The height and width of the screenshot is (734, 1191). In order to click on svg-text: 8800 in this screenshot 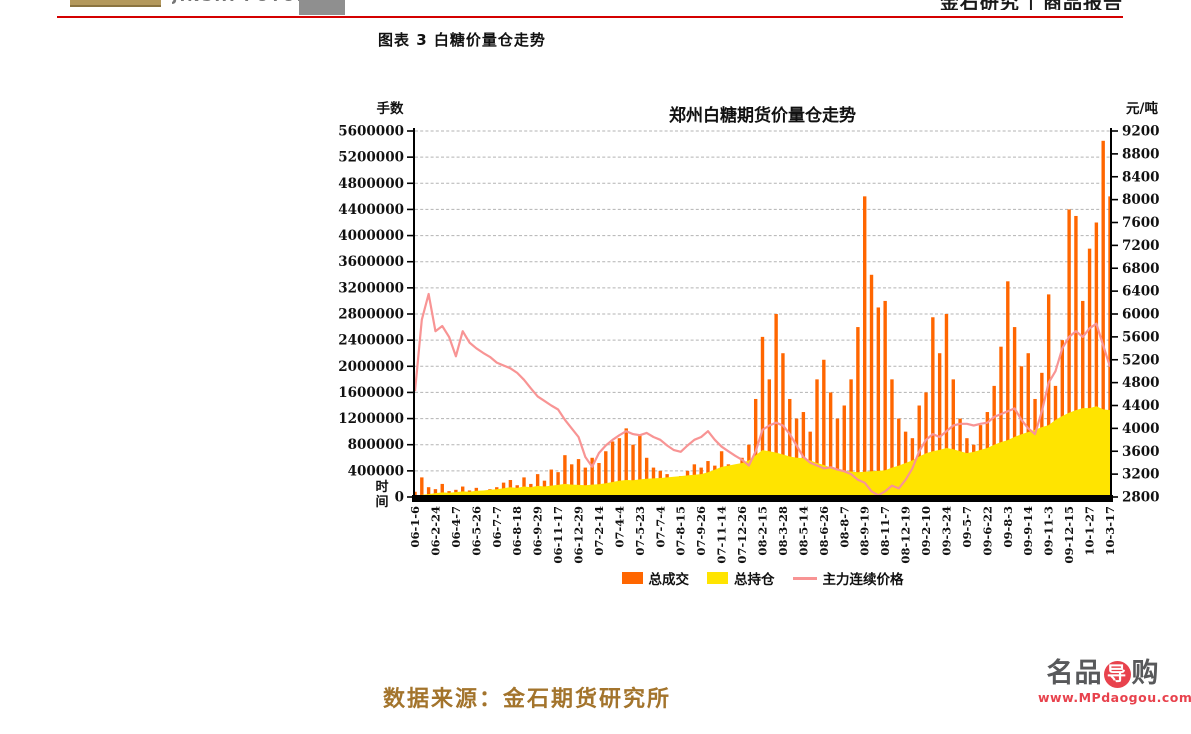, I will do `click(1141, 154)`.